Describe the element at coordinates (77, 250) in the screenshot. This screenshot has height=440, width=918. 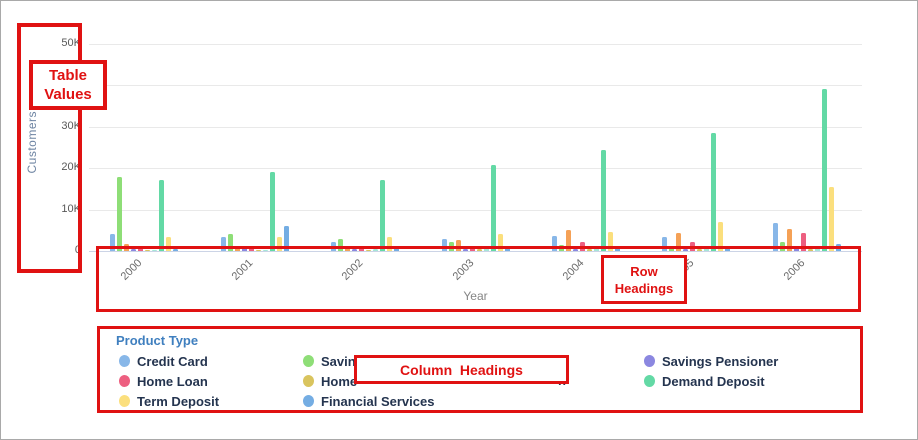
I see `y-tick-label: 0` at that location.